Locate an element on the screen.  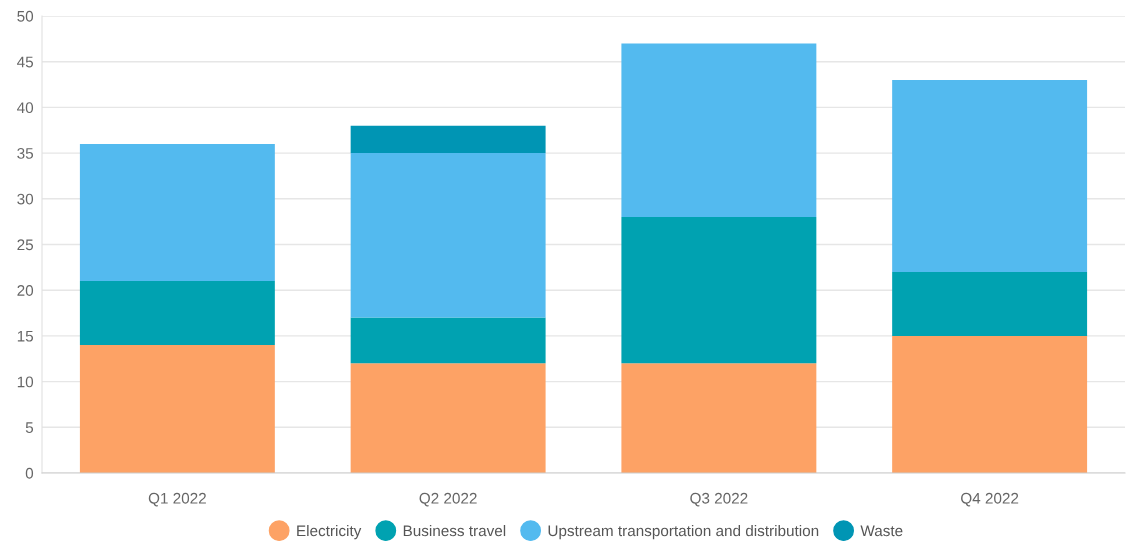
x-tick-label: Q1 2022 is located at coordinates (177, 499).